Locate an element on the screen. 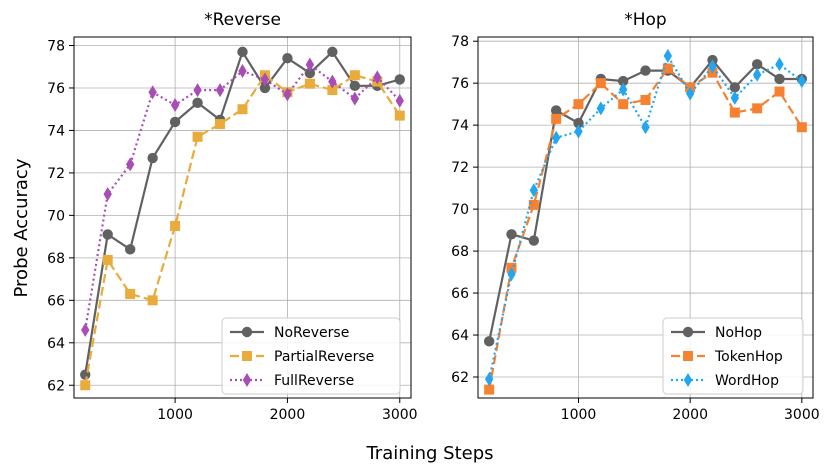  legend-label-nohop: NoHop is located at coordinates (738, 333).